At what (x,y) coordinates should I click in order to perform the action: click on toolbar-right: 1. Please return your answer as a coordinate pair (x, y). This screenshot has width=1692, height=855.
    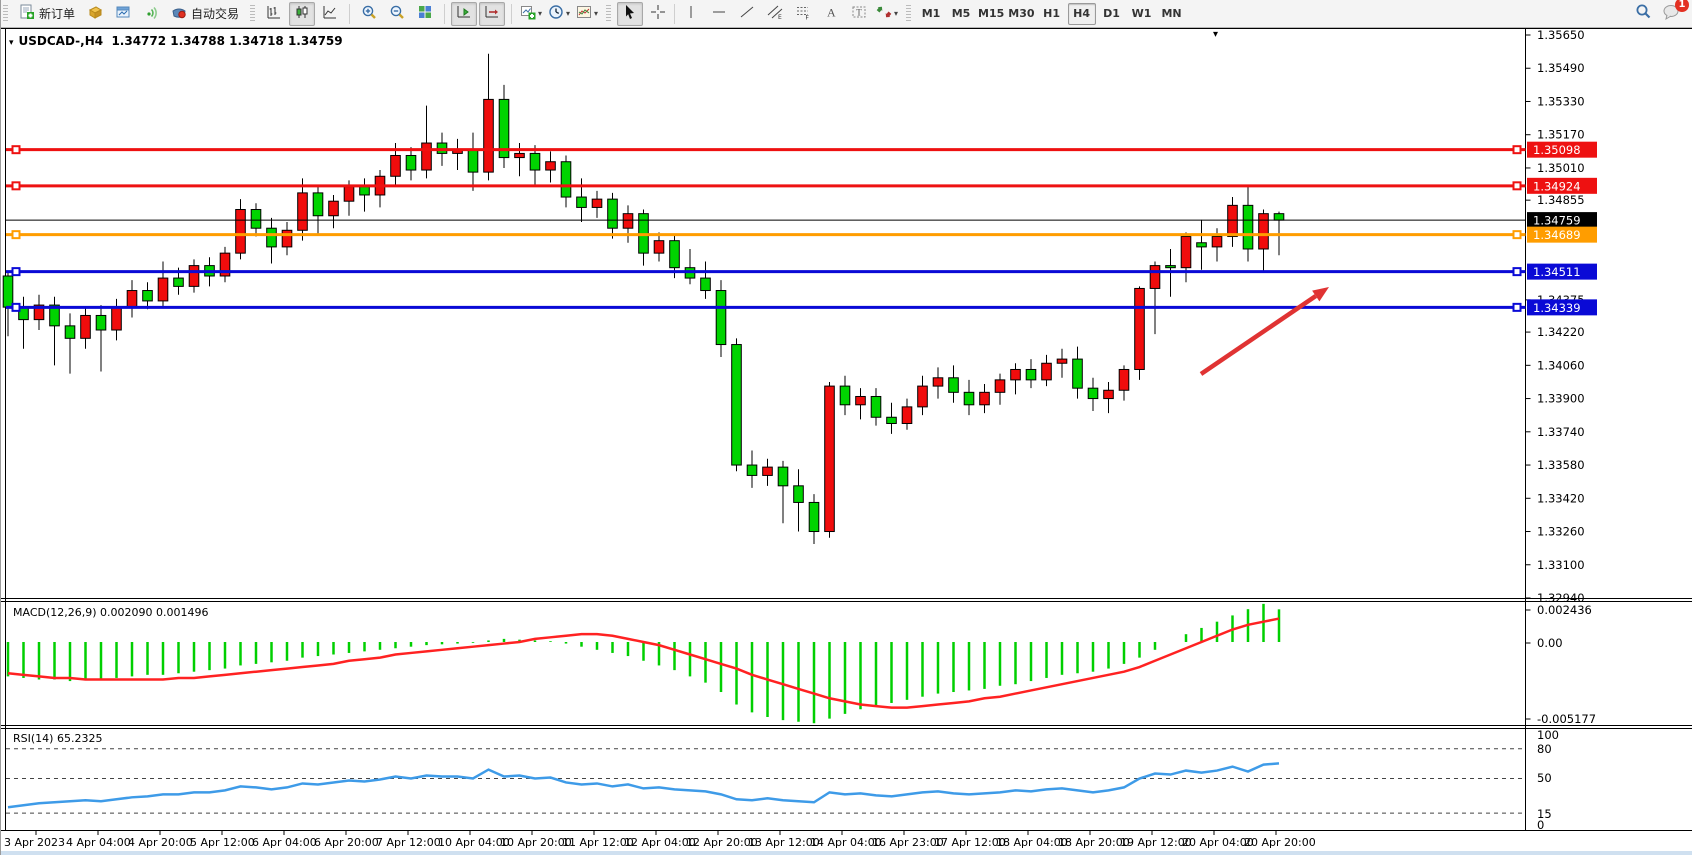
    Looking at the image, I should click on (1660, 13).